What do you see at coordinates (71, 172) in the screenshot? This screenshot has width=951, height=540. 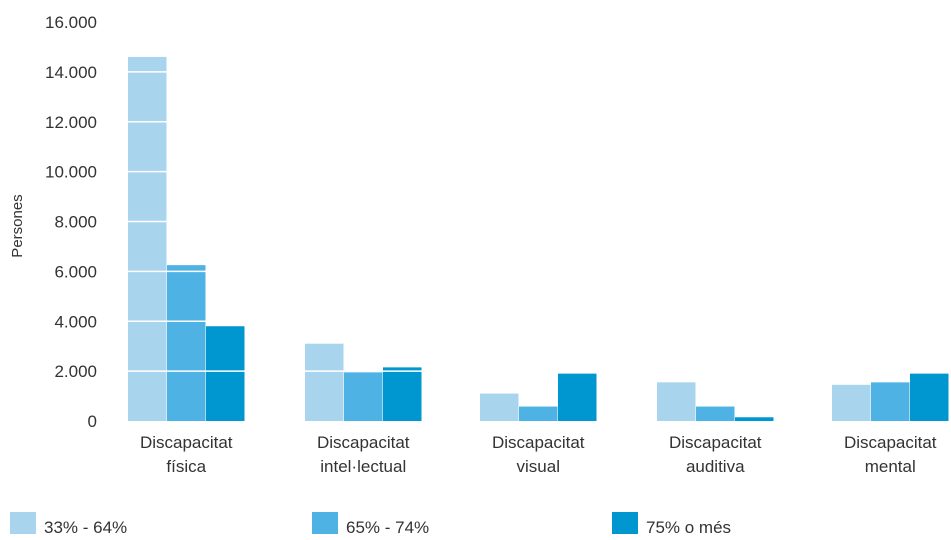 I see `y-tick-label: 10.000` at bounding box center [71, 172].